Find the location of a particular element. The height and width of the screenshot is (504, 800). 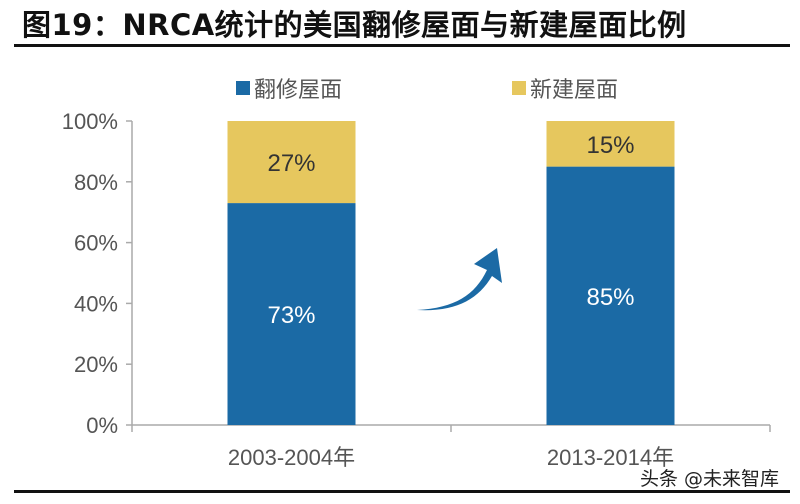

y-tick-label: 60% is located at coordinates (96, 243).